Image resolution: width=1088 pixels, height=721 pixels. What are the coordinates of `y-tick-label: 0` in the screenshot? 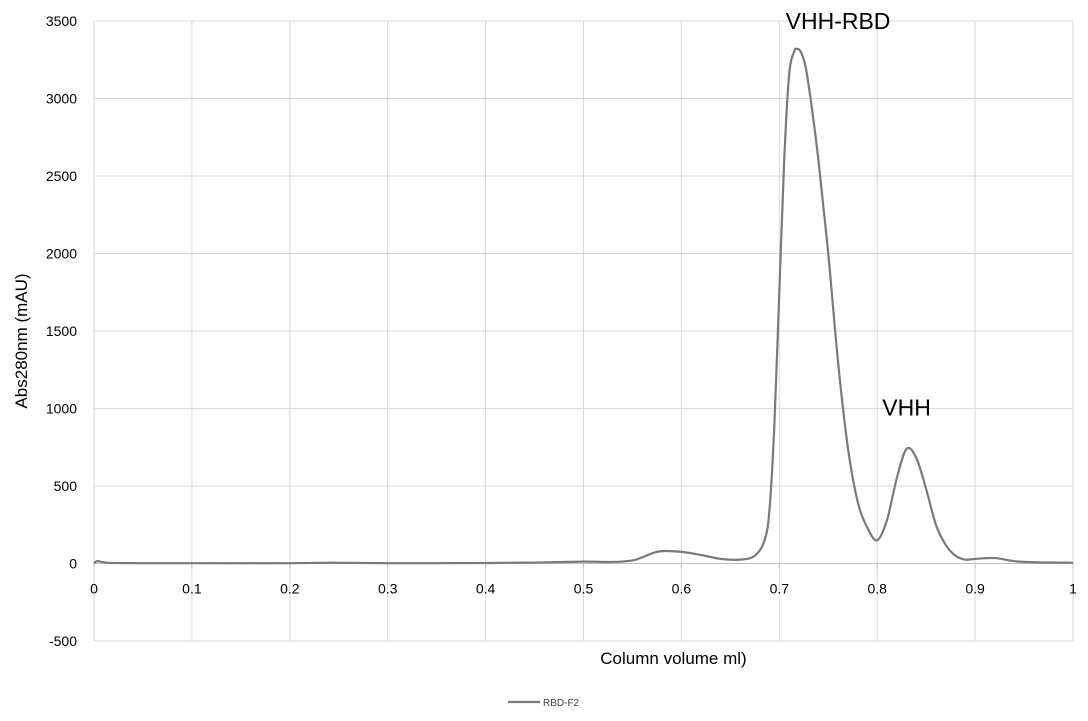 It's located at (73, 564).